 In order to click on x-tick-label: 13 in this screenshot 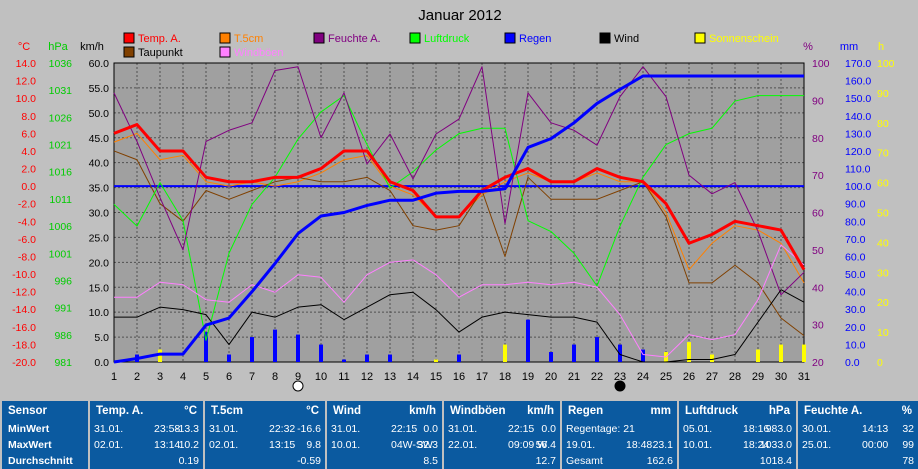, I will do `click(390, 377)`.